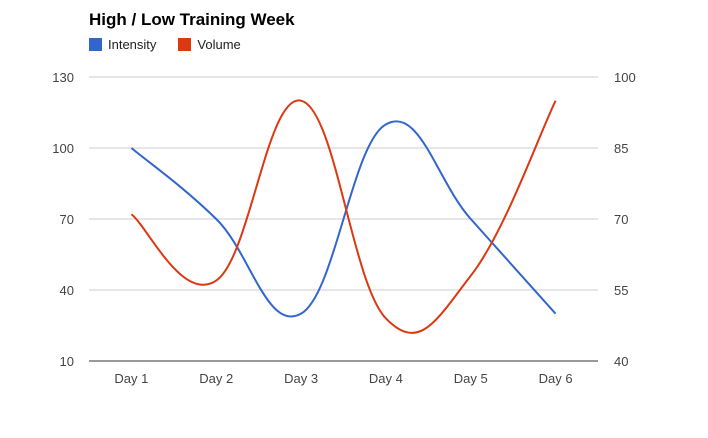 The height and width of the screenshot is (438, 708). I want to click on legend-swatch-volume, so click(185, 44).